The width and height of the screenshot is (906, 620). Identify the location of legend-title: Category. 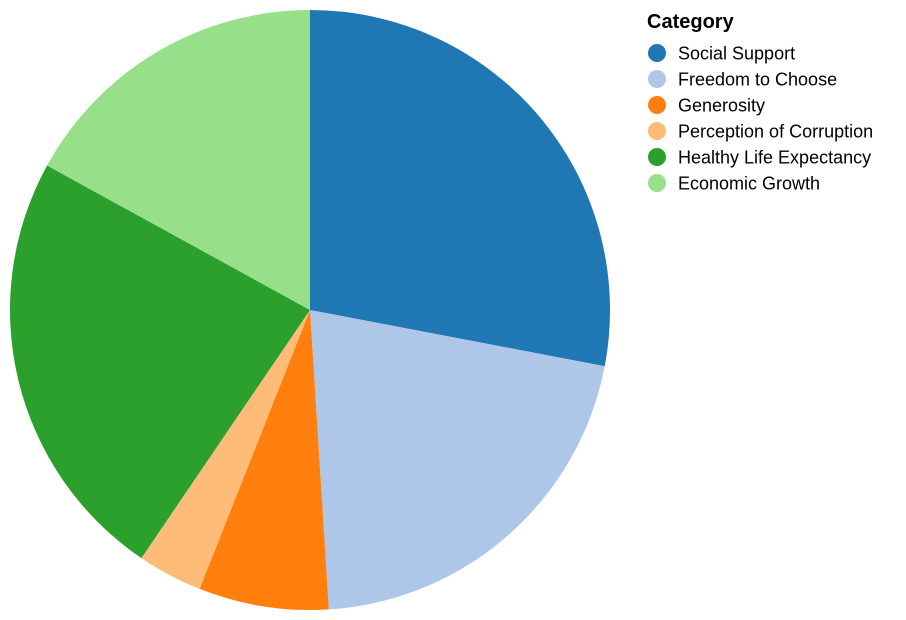
(691, 22).